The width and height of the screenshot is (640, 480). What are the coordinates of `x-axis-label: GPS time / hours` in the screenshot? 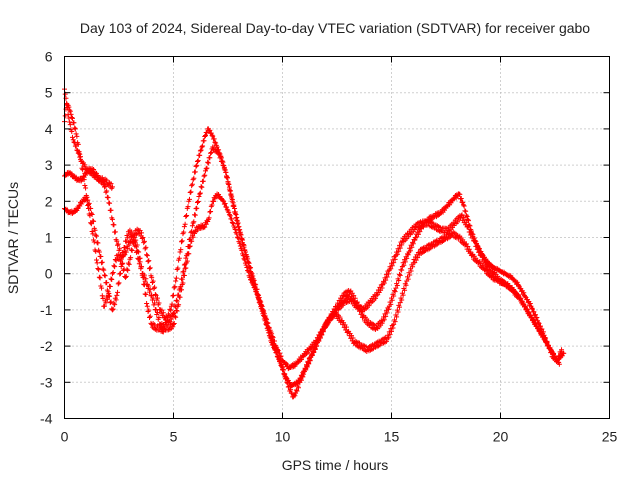 It's located at (335, 465).